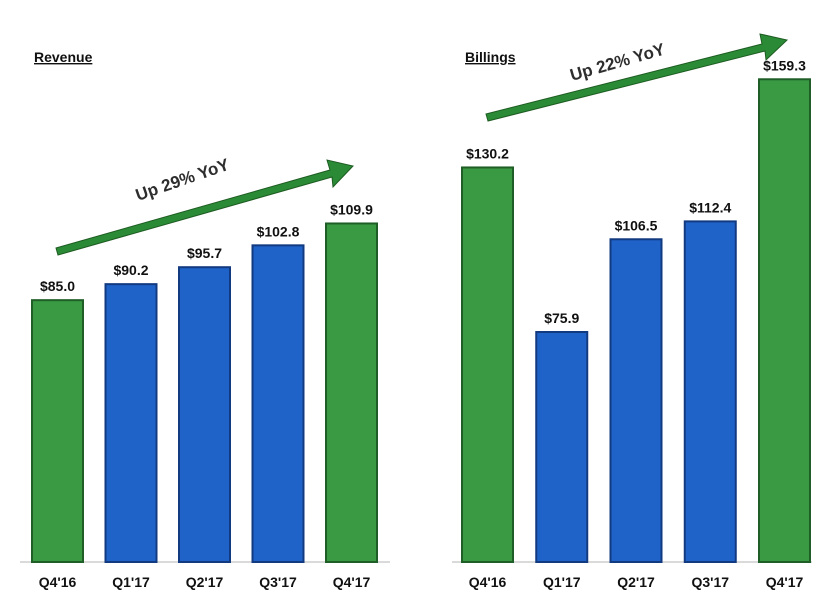 The image size is (818, 602). Describe the element at coordinates (130, 270) in the screenshot. I see `revenue-value-label-2: $90.2` at that location.